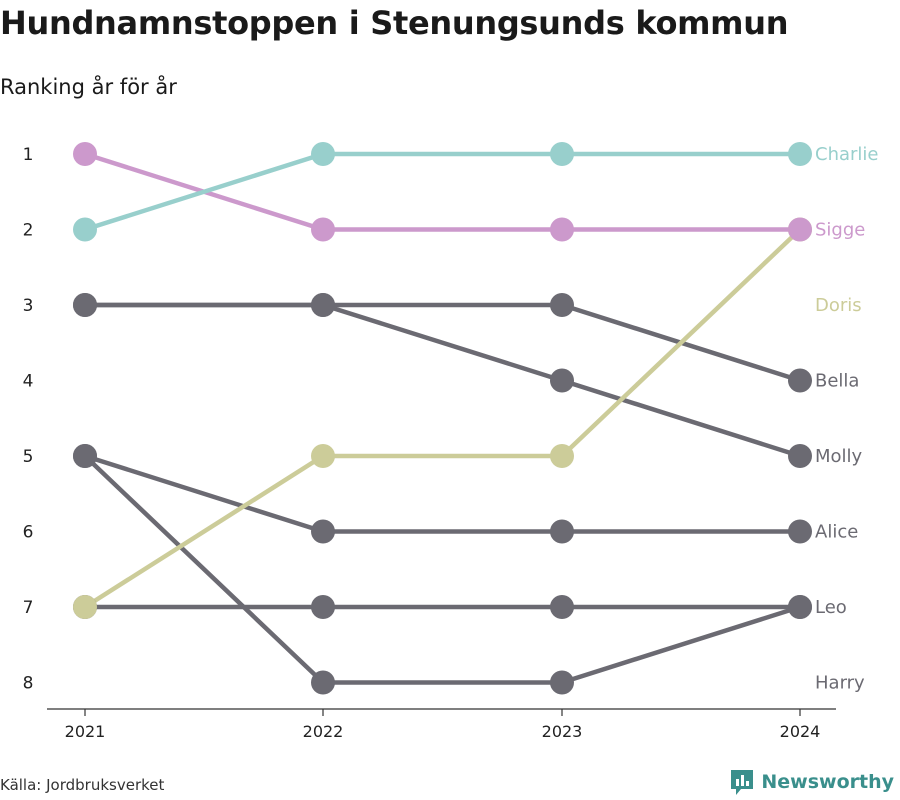 This screenshot has width=900, height=800. I want to click on end-label-doris: Doris, so click(838, 305).